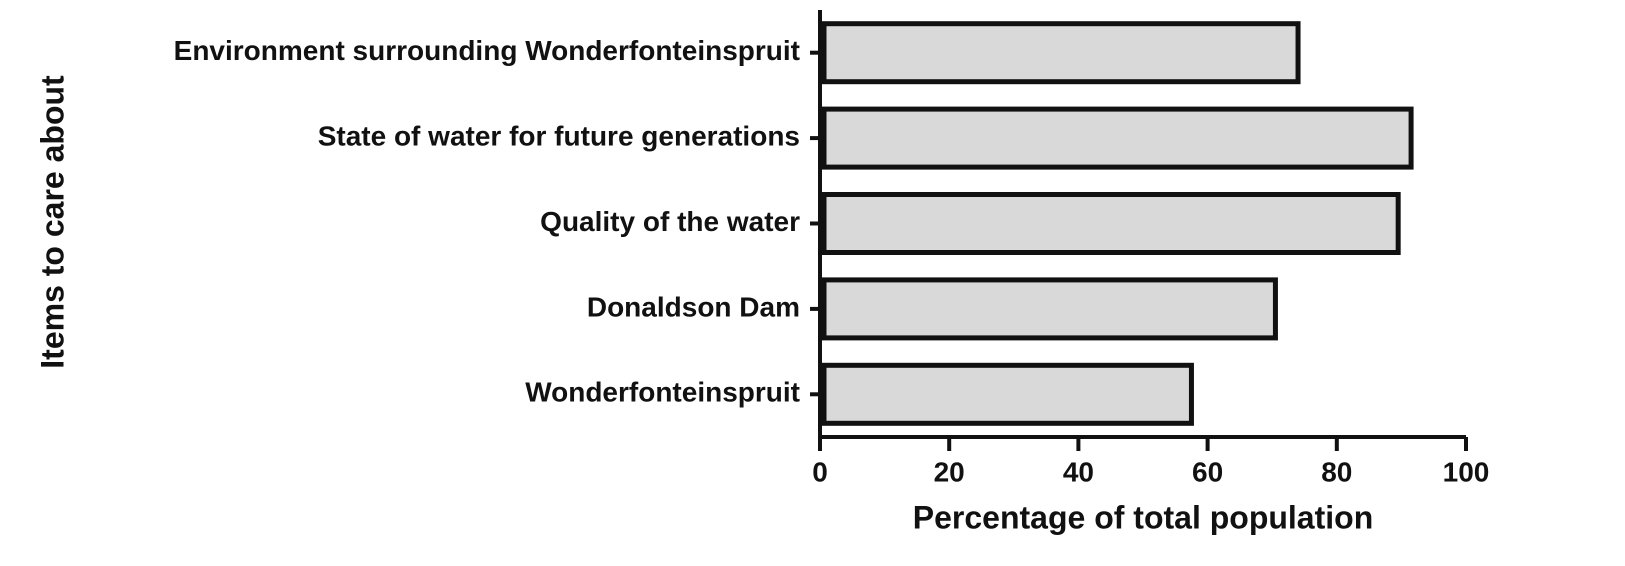 The width and height of the screenshot is (1625, 566). Describe the element at coordinates (1466, 471) in the screenshot. I see `x-tick-label: 100` at that location.